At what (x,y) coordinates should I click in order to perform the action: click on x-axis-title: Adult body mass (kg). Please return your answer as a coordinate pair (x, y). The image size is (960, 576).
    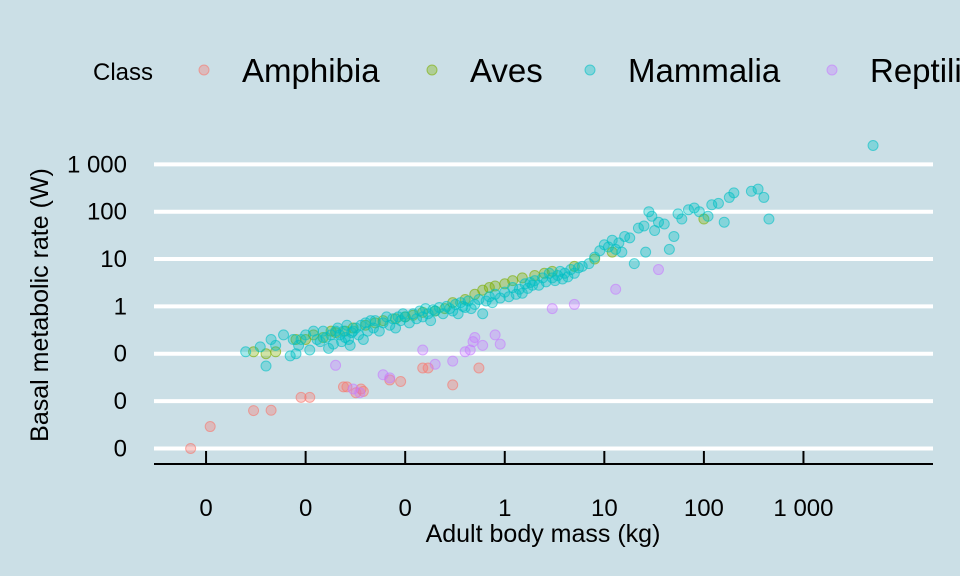
    Looking at the image, I should click on (543, 534).